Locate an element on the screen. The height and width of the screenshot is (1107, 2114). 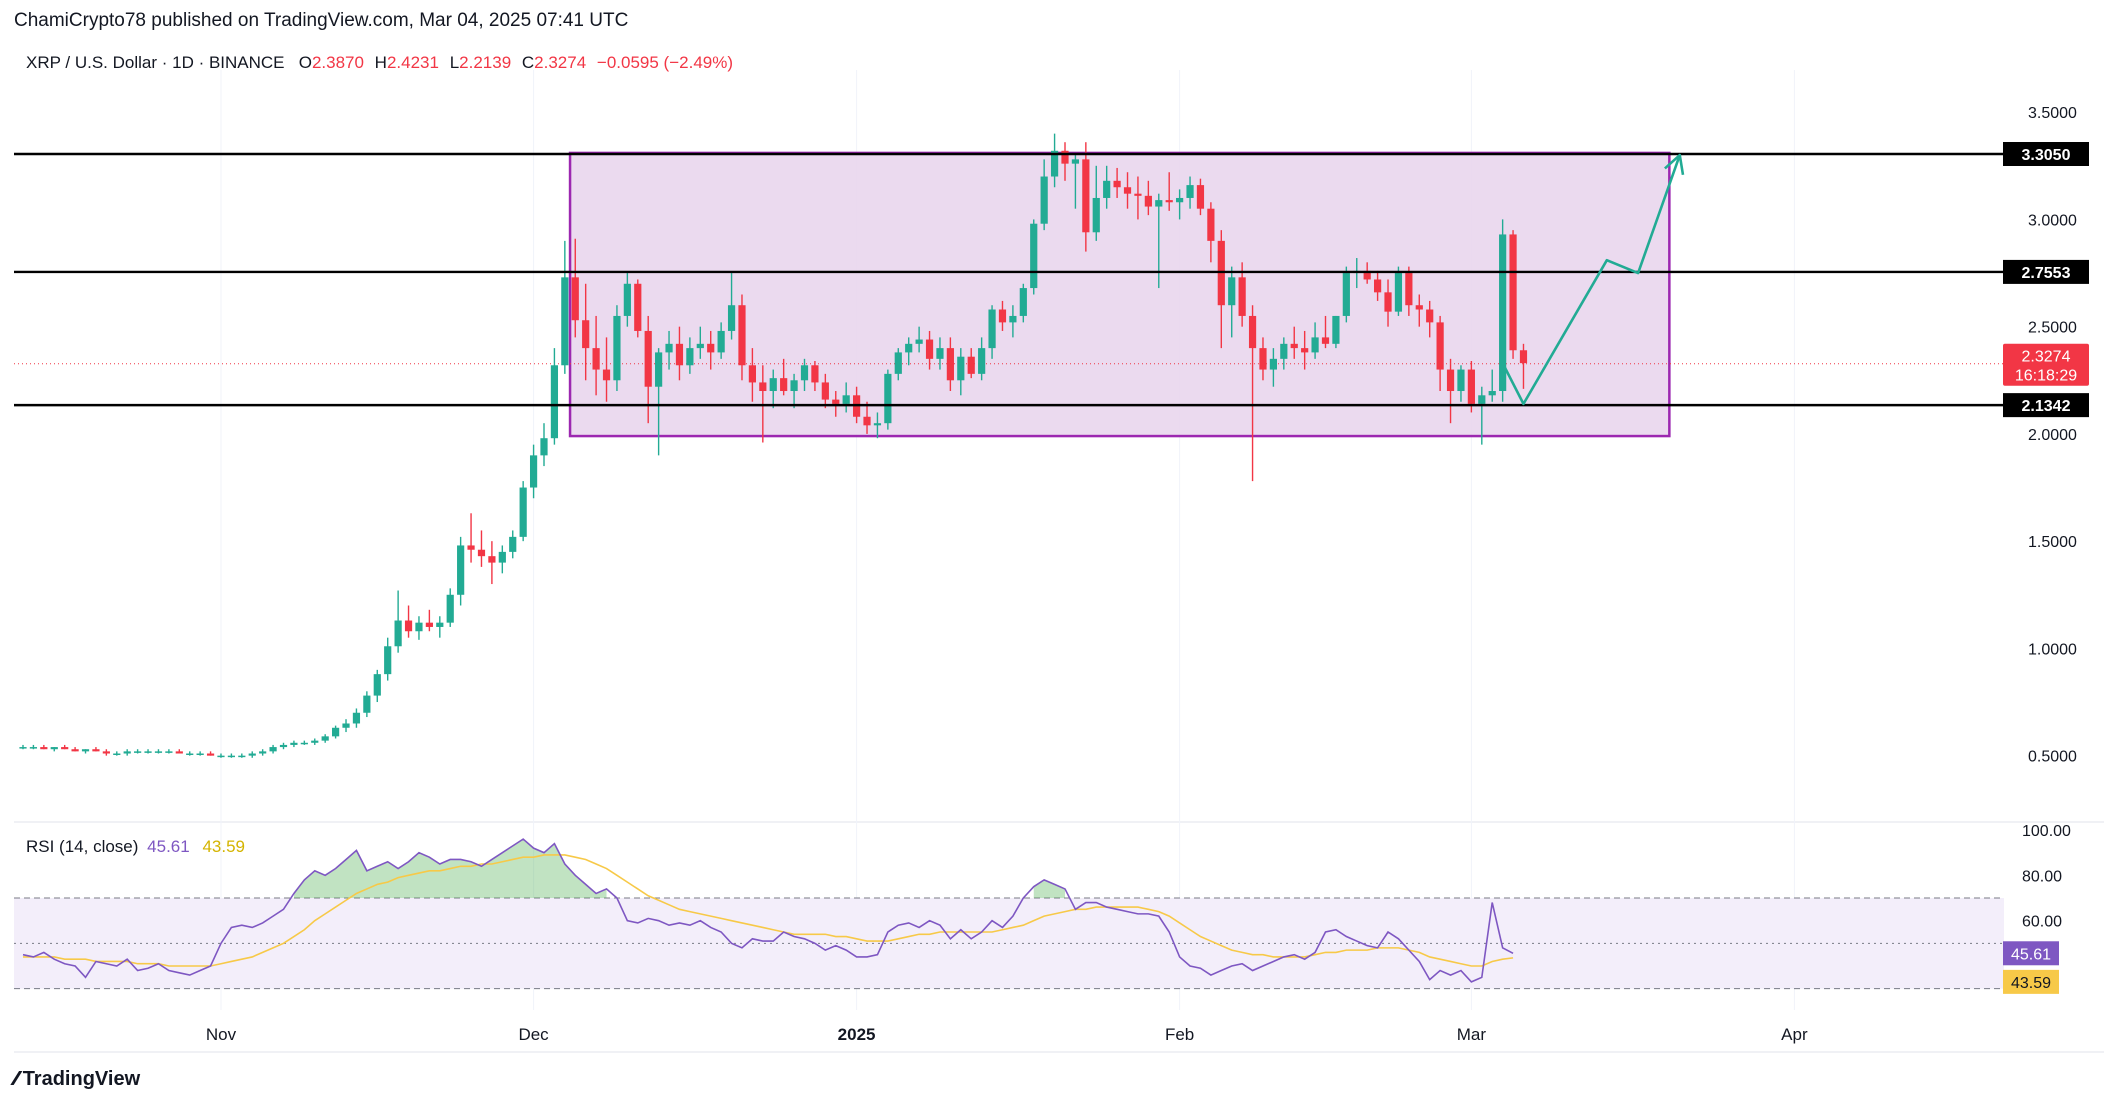
level-price-label: 2.1342 is located at coordinates (2046, 406).